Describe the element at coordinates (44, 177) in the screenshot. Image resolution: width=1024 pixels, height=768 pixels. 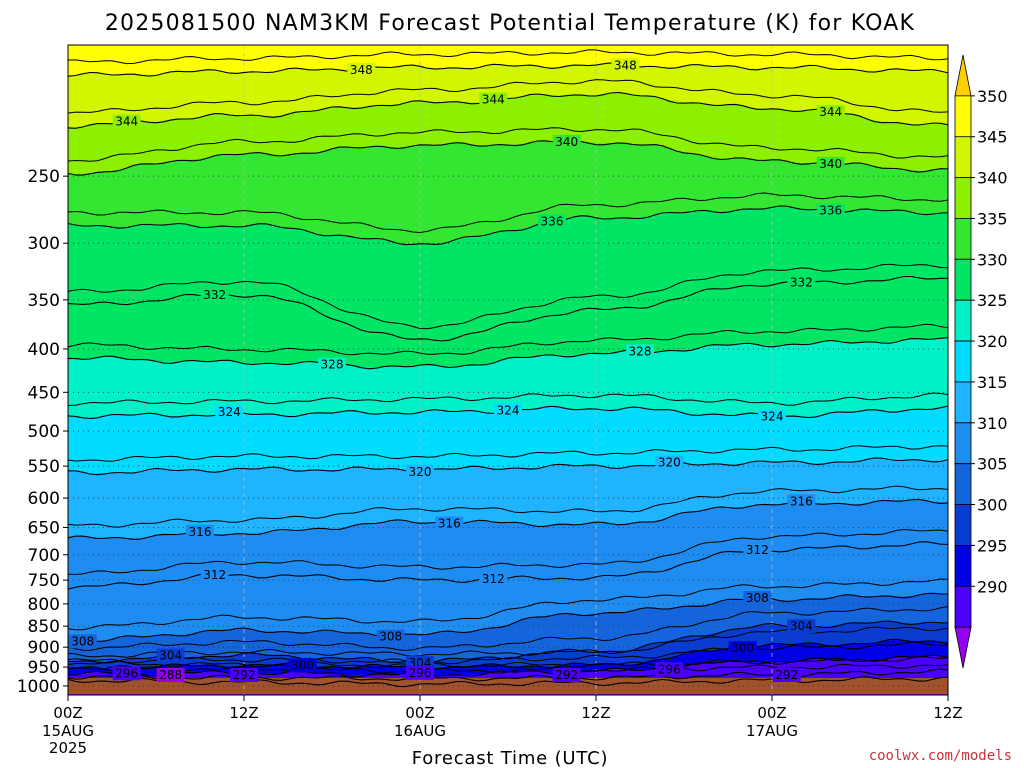
I see `y-tick-label-250: 250` at that location.